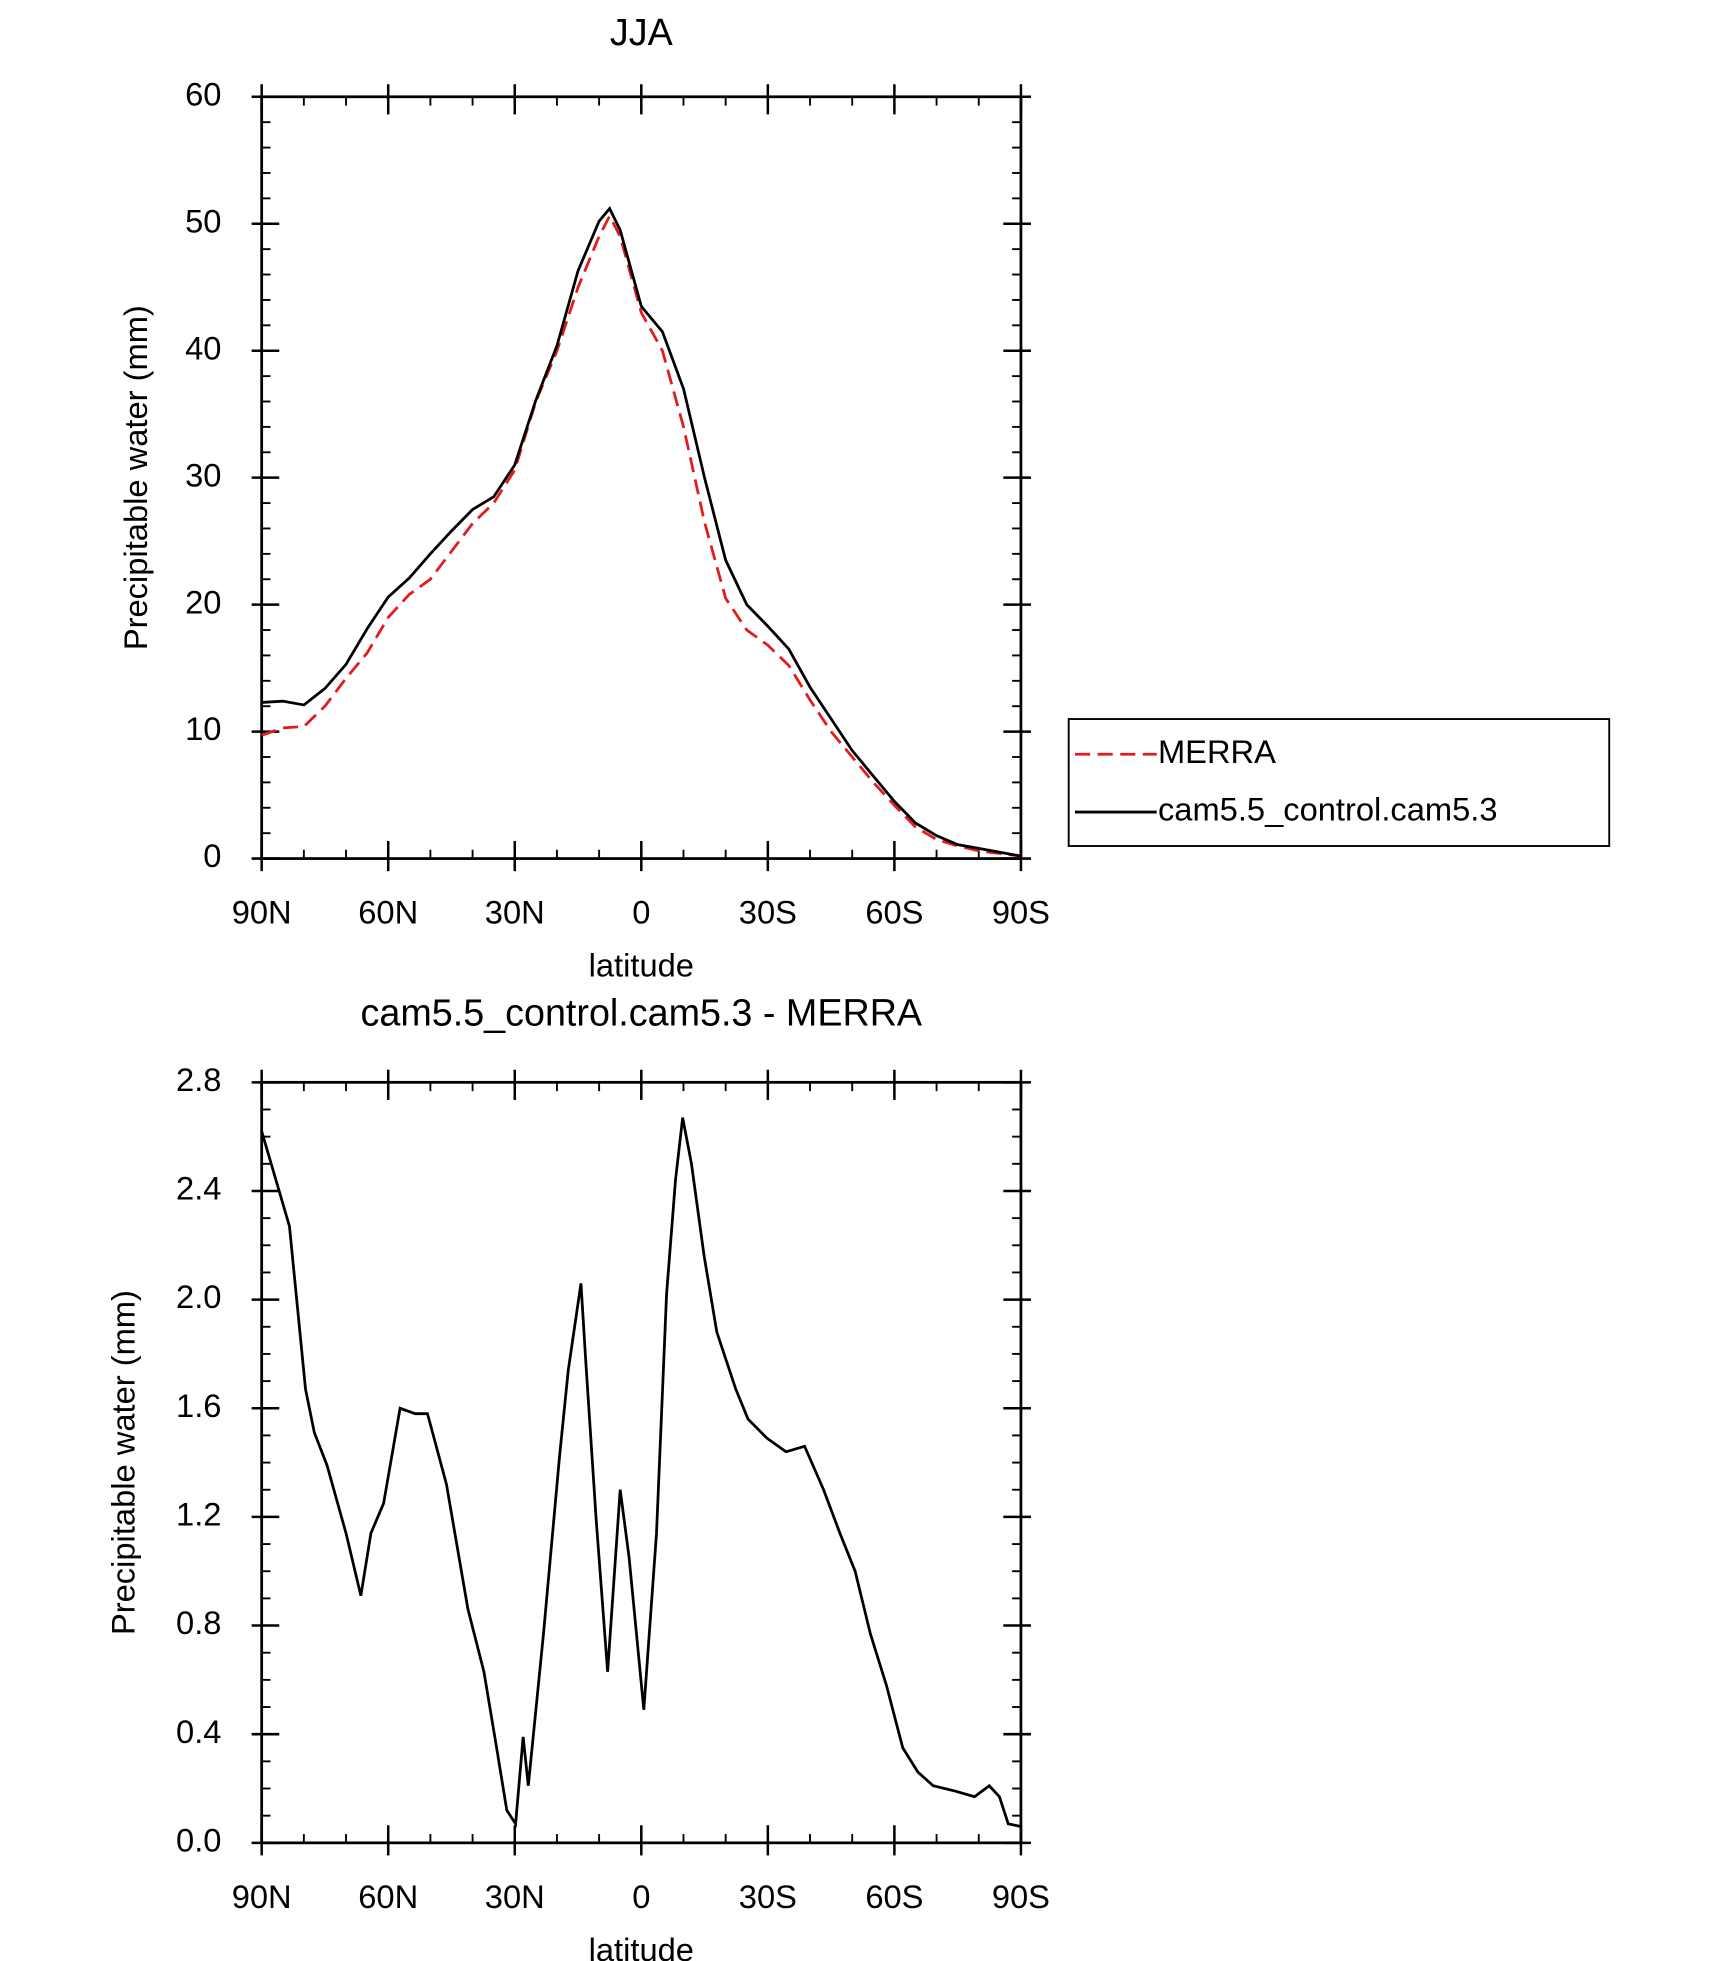  Describe the element at coordinates (212, 855) in the screenshot. I see `y-tick-label: 0` at that location.